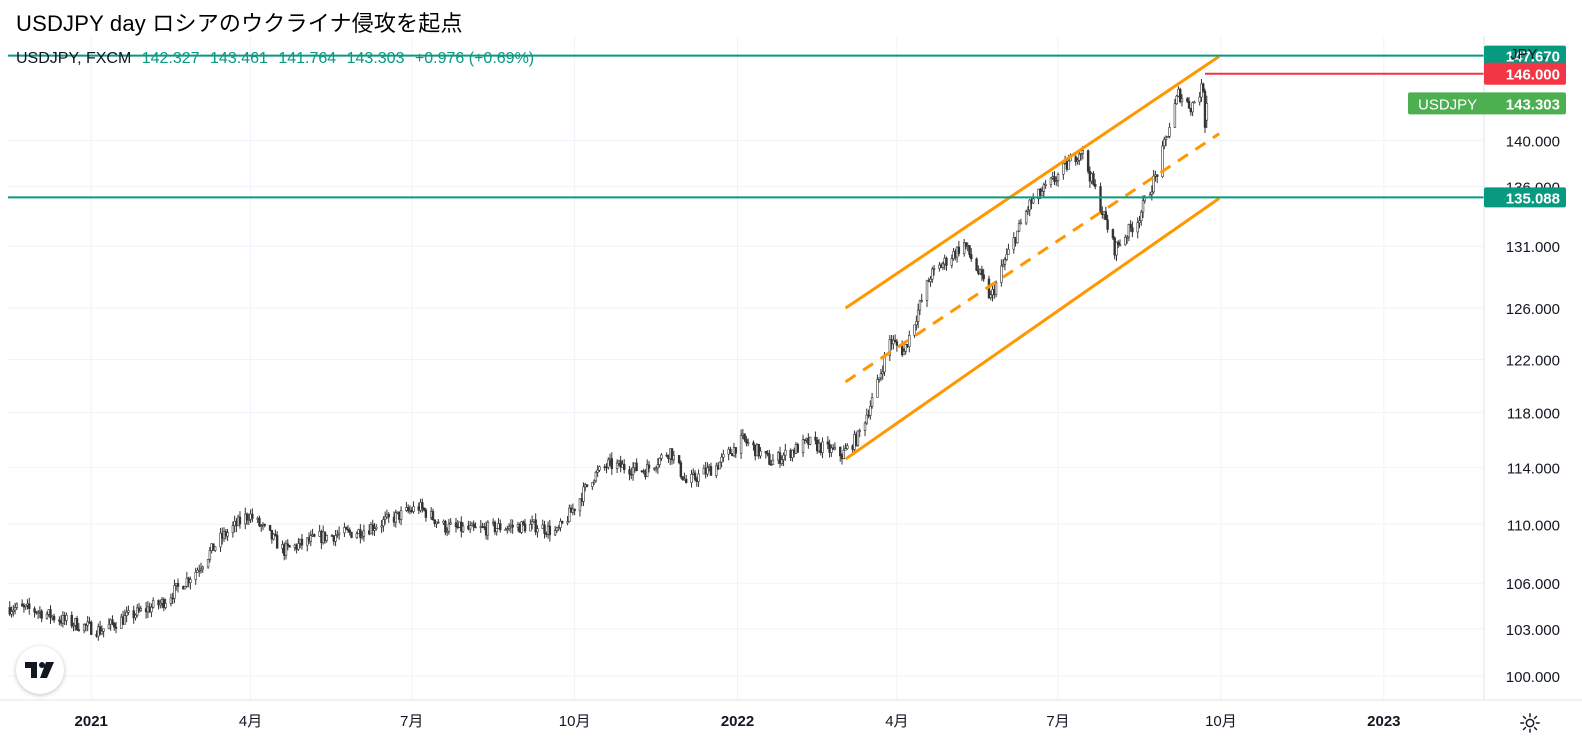 This screenshot has width=1582, height=745. I want to click on price-badge, so click(1525, 55).